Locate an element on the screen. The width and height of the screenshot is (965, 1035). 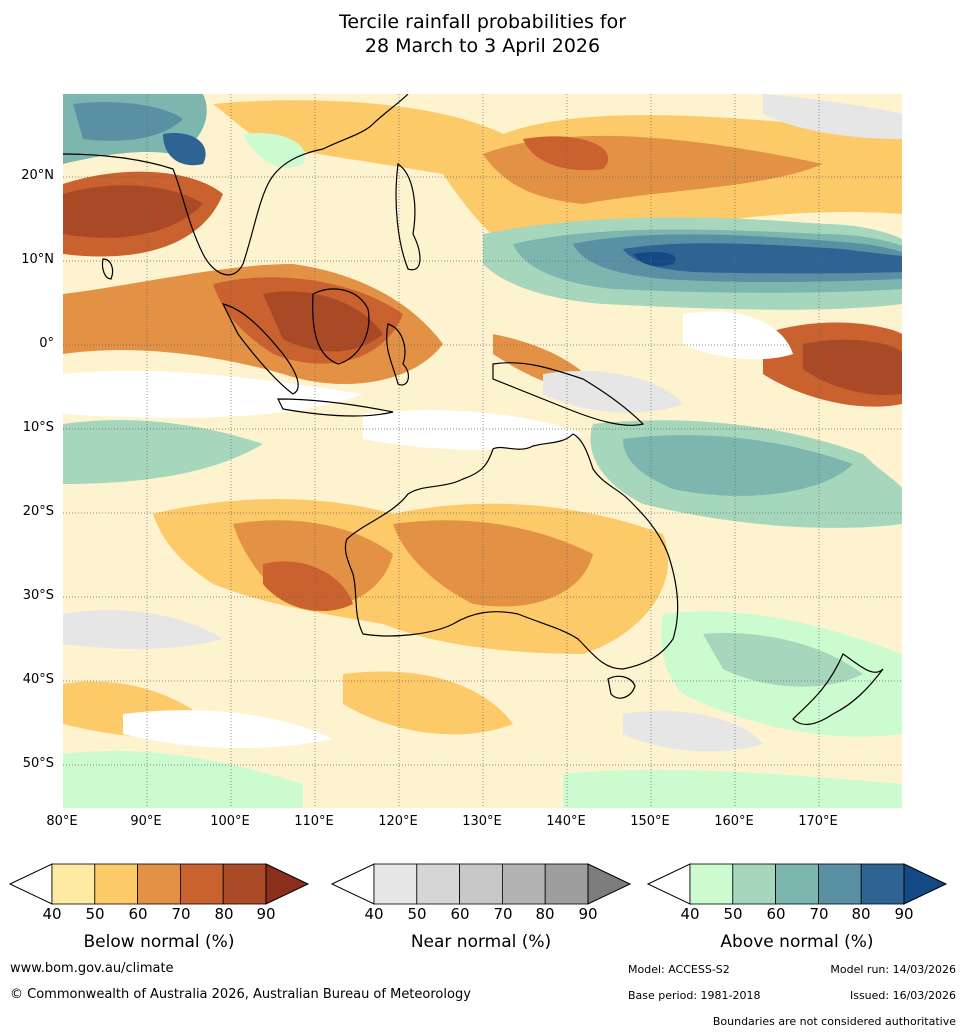
philippines-outline is located at coordinates (408, 216).